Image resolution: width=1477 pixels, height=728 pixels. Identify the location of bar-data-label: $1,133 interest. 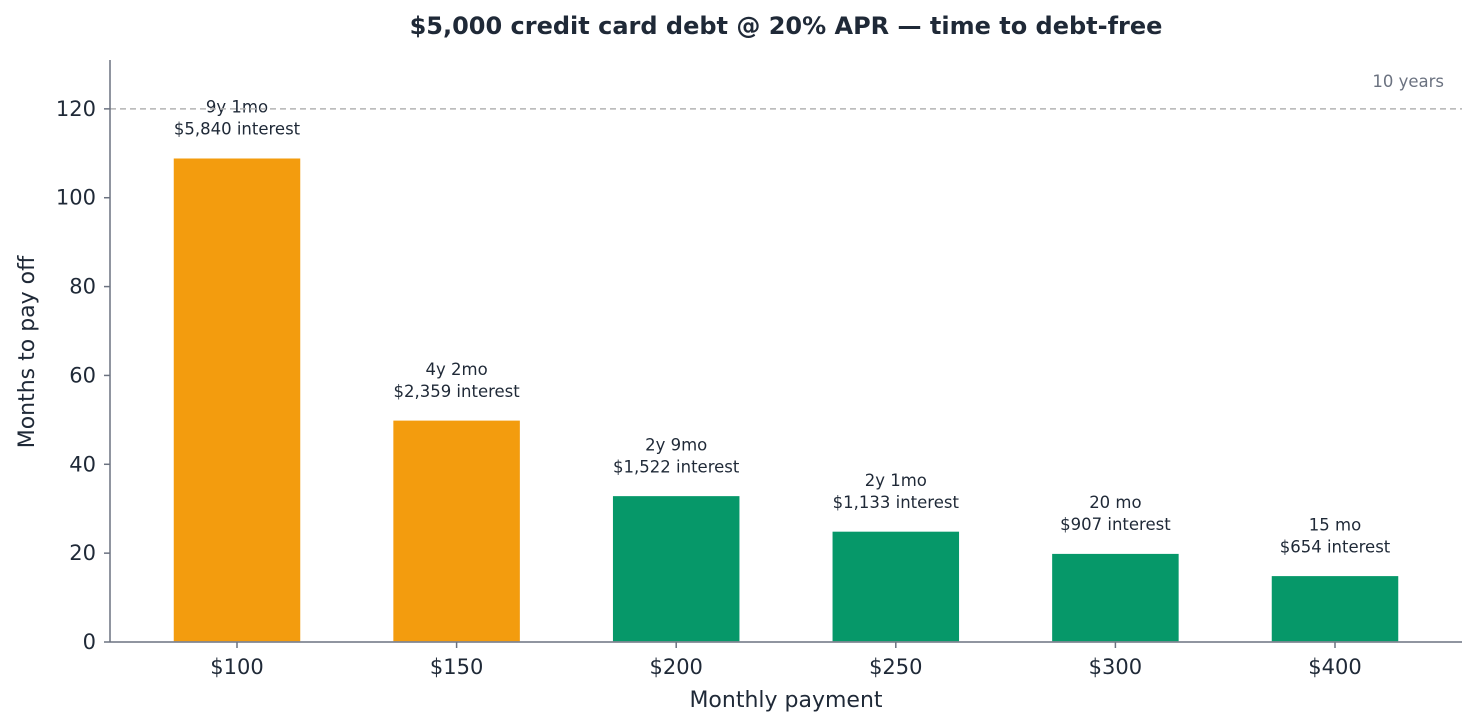
(896, 502).